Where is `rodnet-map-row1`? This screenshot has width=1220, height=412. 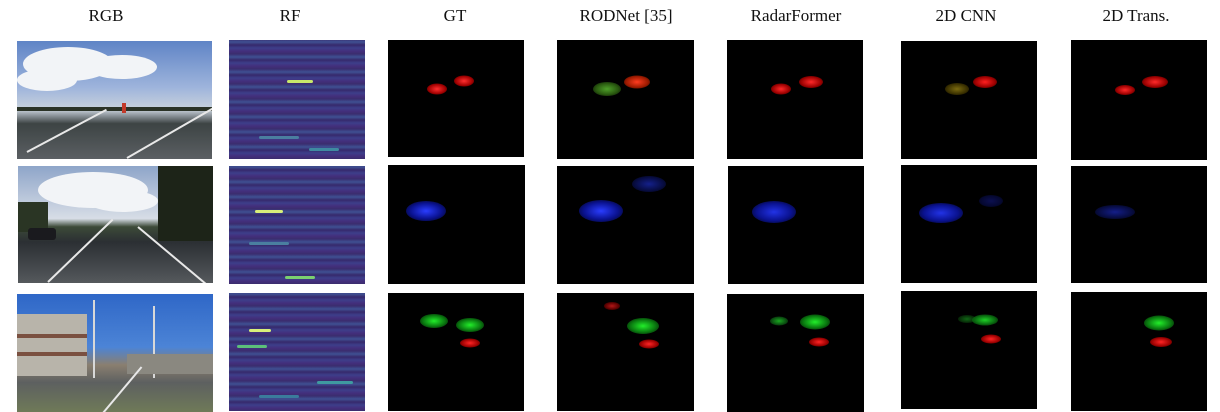
rodnet-map-row1 is located at coordinates (625, 99).